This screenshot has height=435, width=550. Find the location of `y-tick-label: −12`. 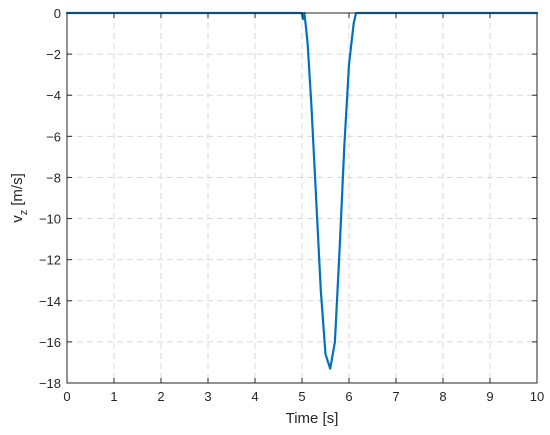

y-tick-label: −12 is located at coordinates (50, 260).